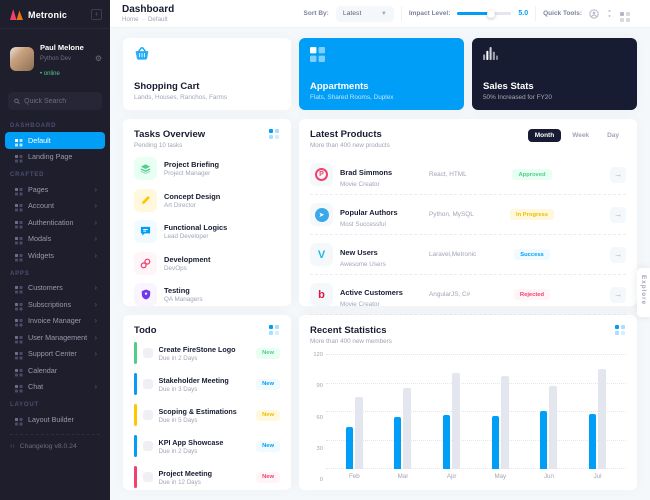 Image resolution: width=650 pixels, height=500 pixels. Describe the element at coordinates (98, 58) in the screenshot. I see `gear-icon: ⚙` at that location.